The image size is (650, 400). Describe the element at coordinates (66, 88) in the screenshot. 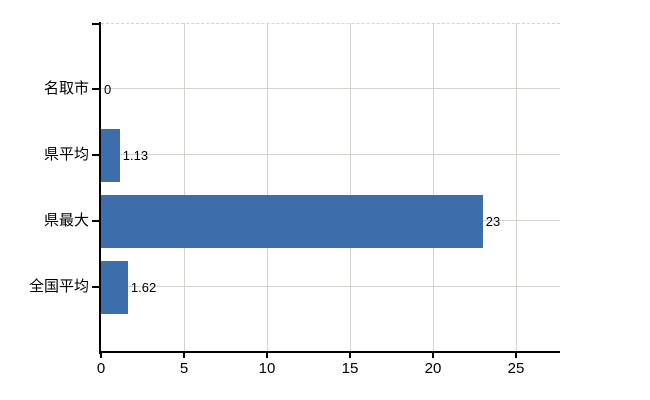

I see `category-label: 名取市` at that location.